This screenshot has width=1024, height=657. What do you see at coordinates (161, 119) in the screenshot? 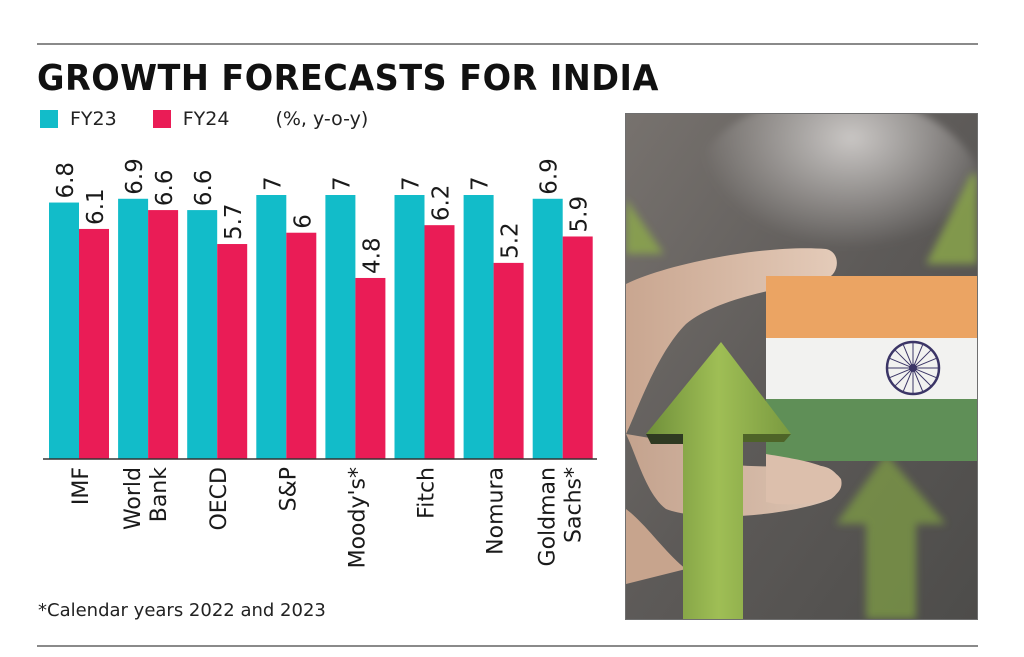
I see `legend-swatch-fy24` at bounding box center [161, 119].